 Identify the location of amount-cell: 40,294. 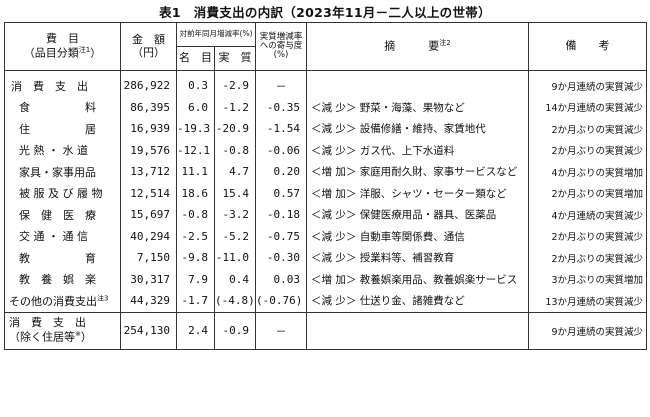
(148, 236).